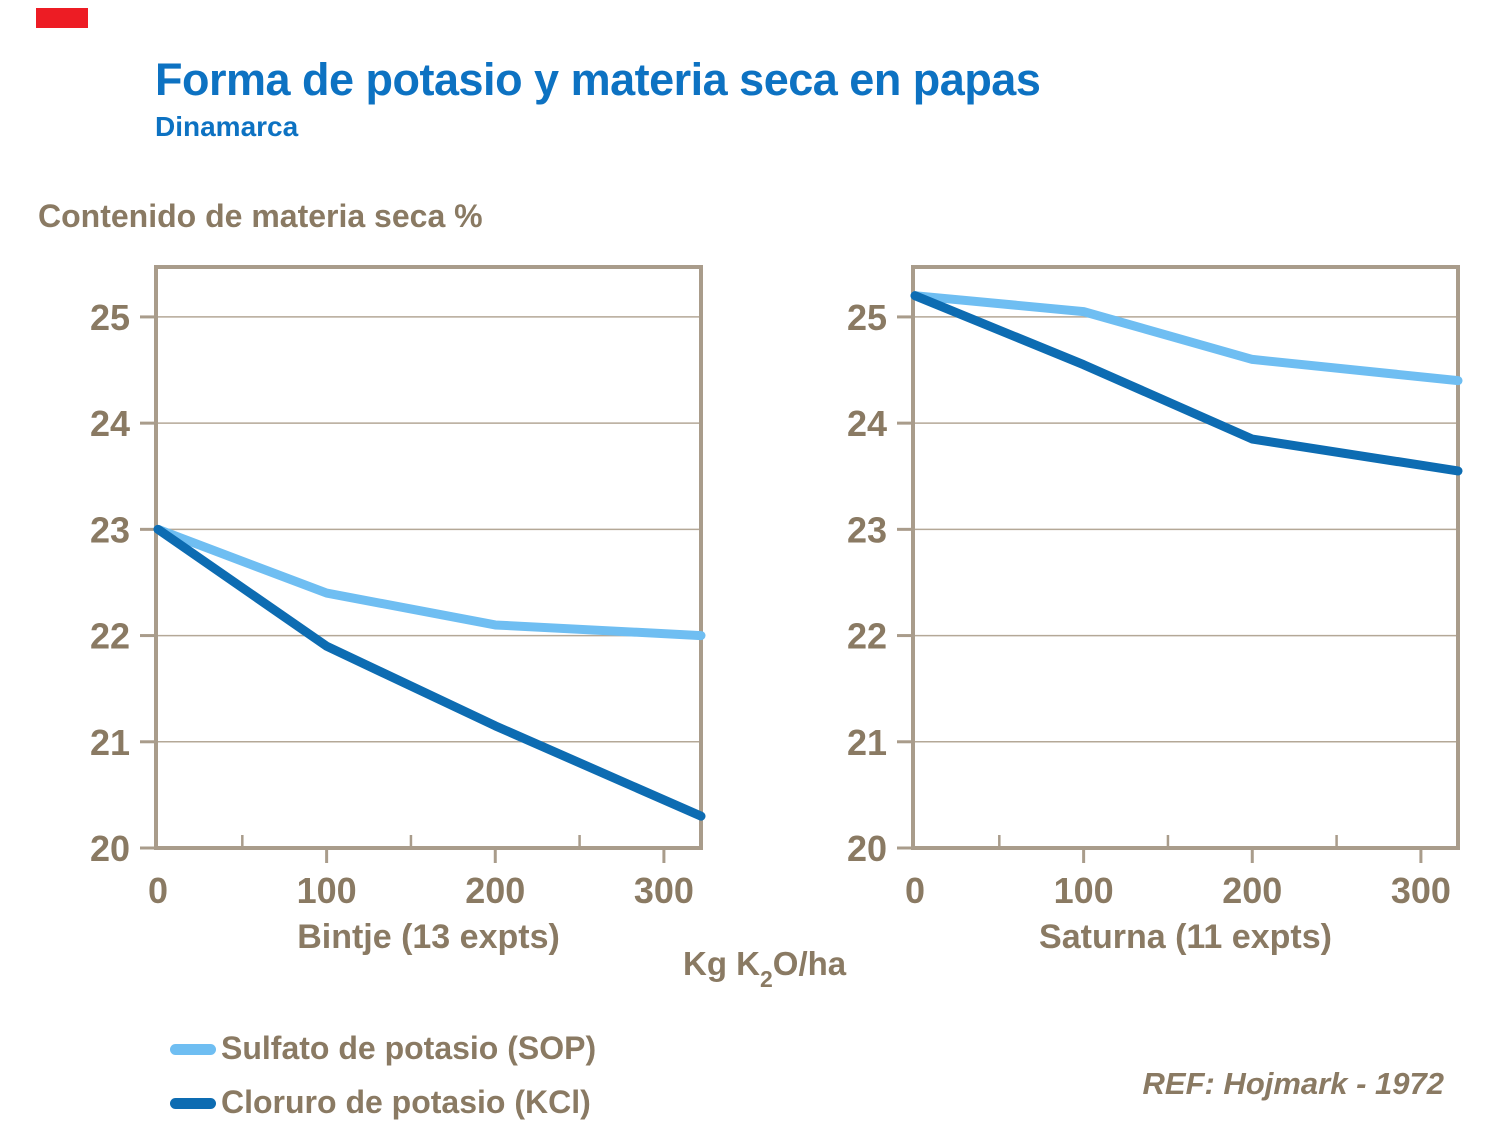 The width and height of the screenshot is (1500, 1125). Describe the element at coordinates (1293, 1083) in the screenshot. I see `reference-text: REF: Hojmark - 1972` at that location.